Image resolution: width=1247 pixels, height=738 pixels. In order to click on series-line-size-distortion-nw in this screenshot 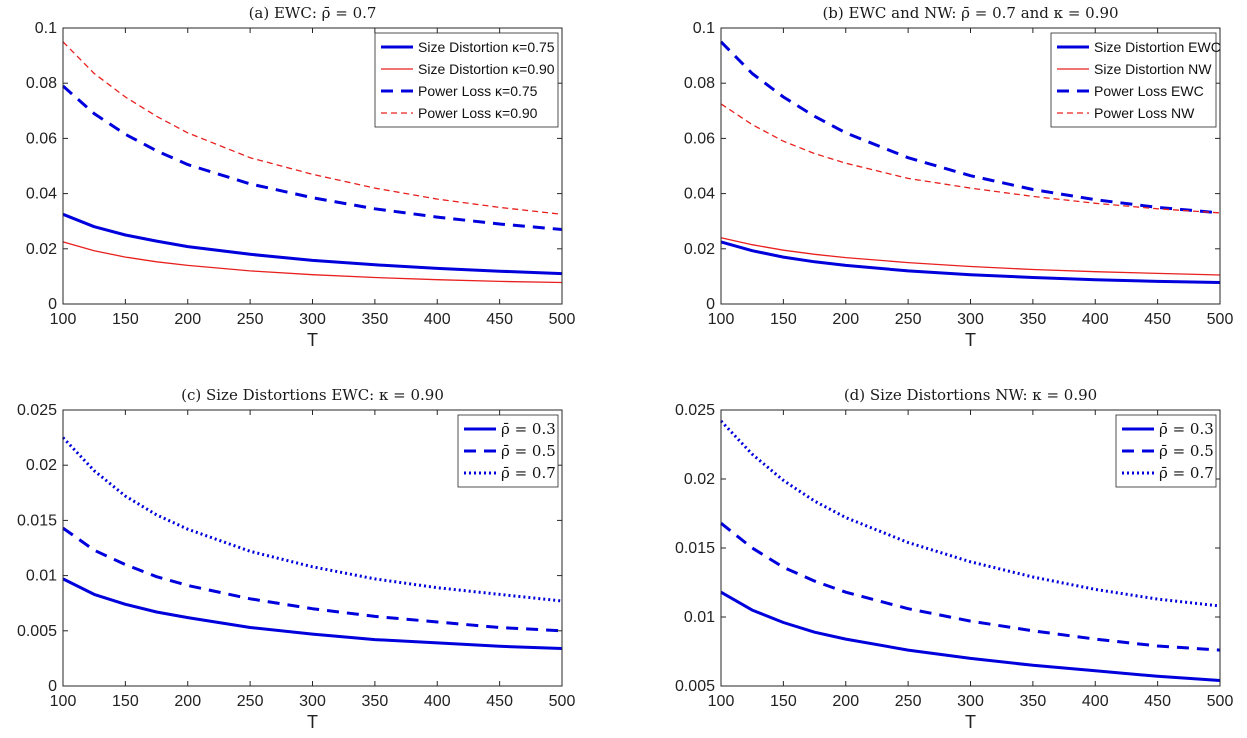, I will do `click(970, 256)`.